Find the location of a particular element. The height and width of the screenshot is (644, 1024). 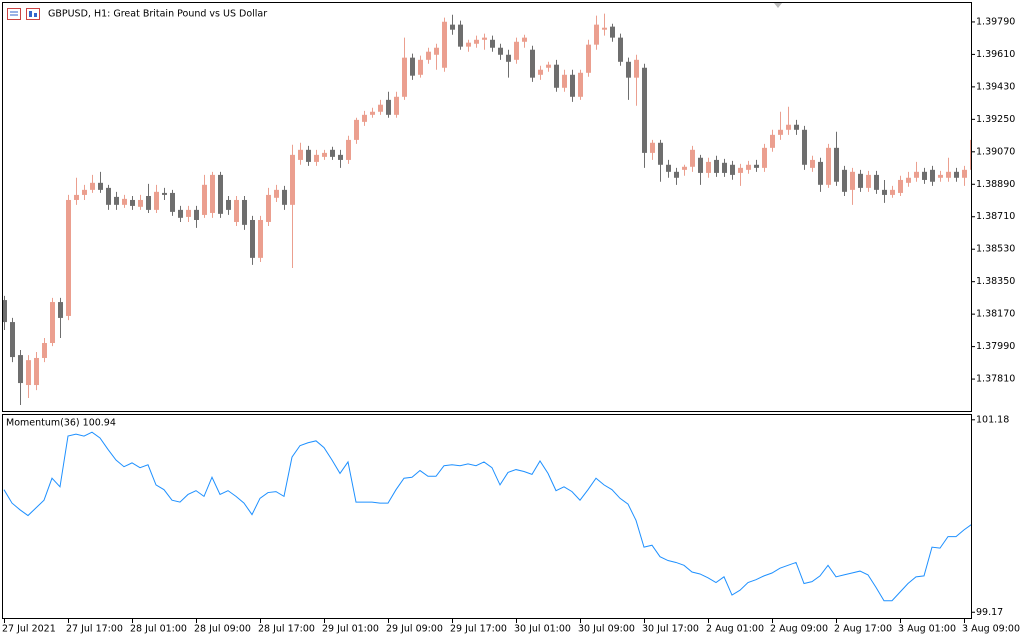

x-tick-label: 2 Aug 17:00 is located at coordinates (863, 629).